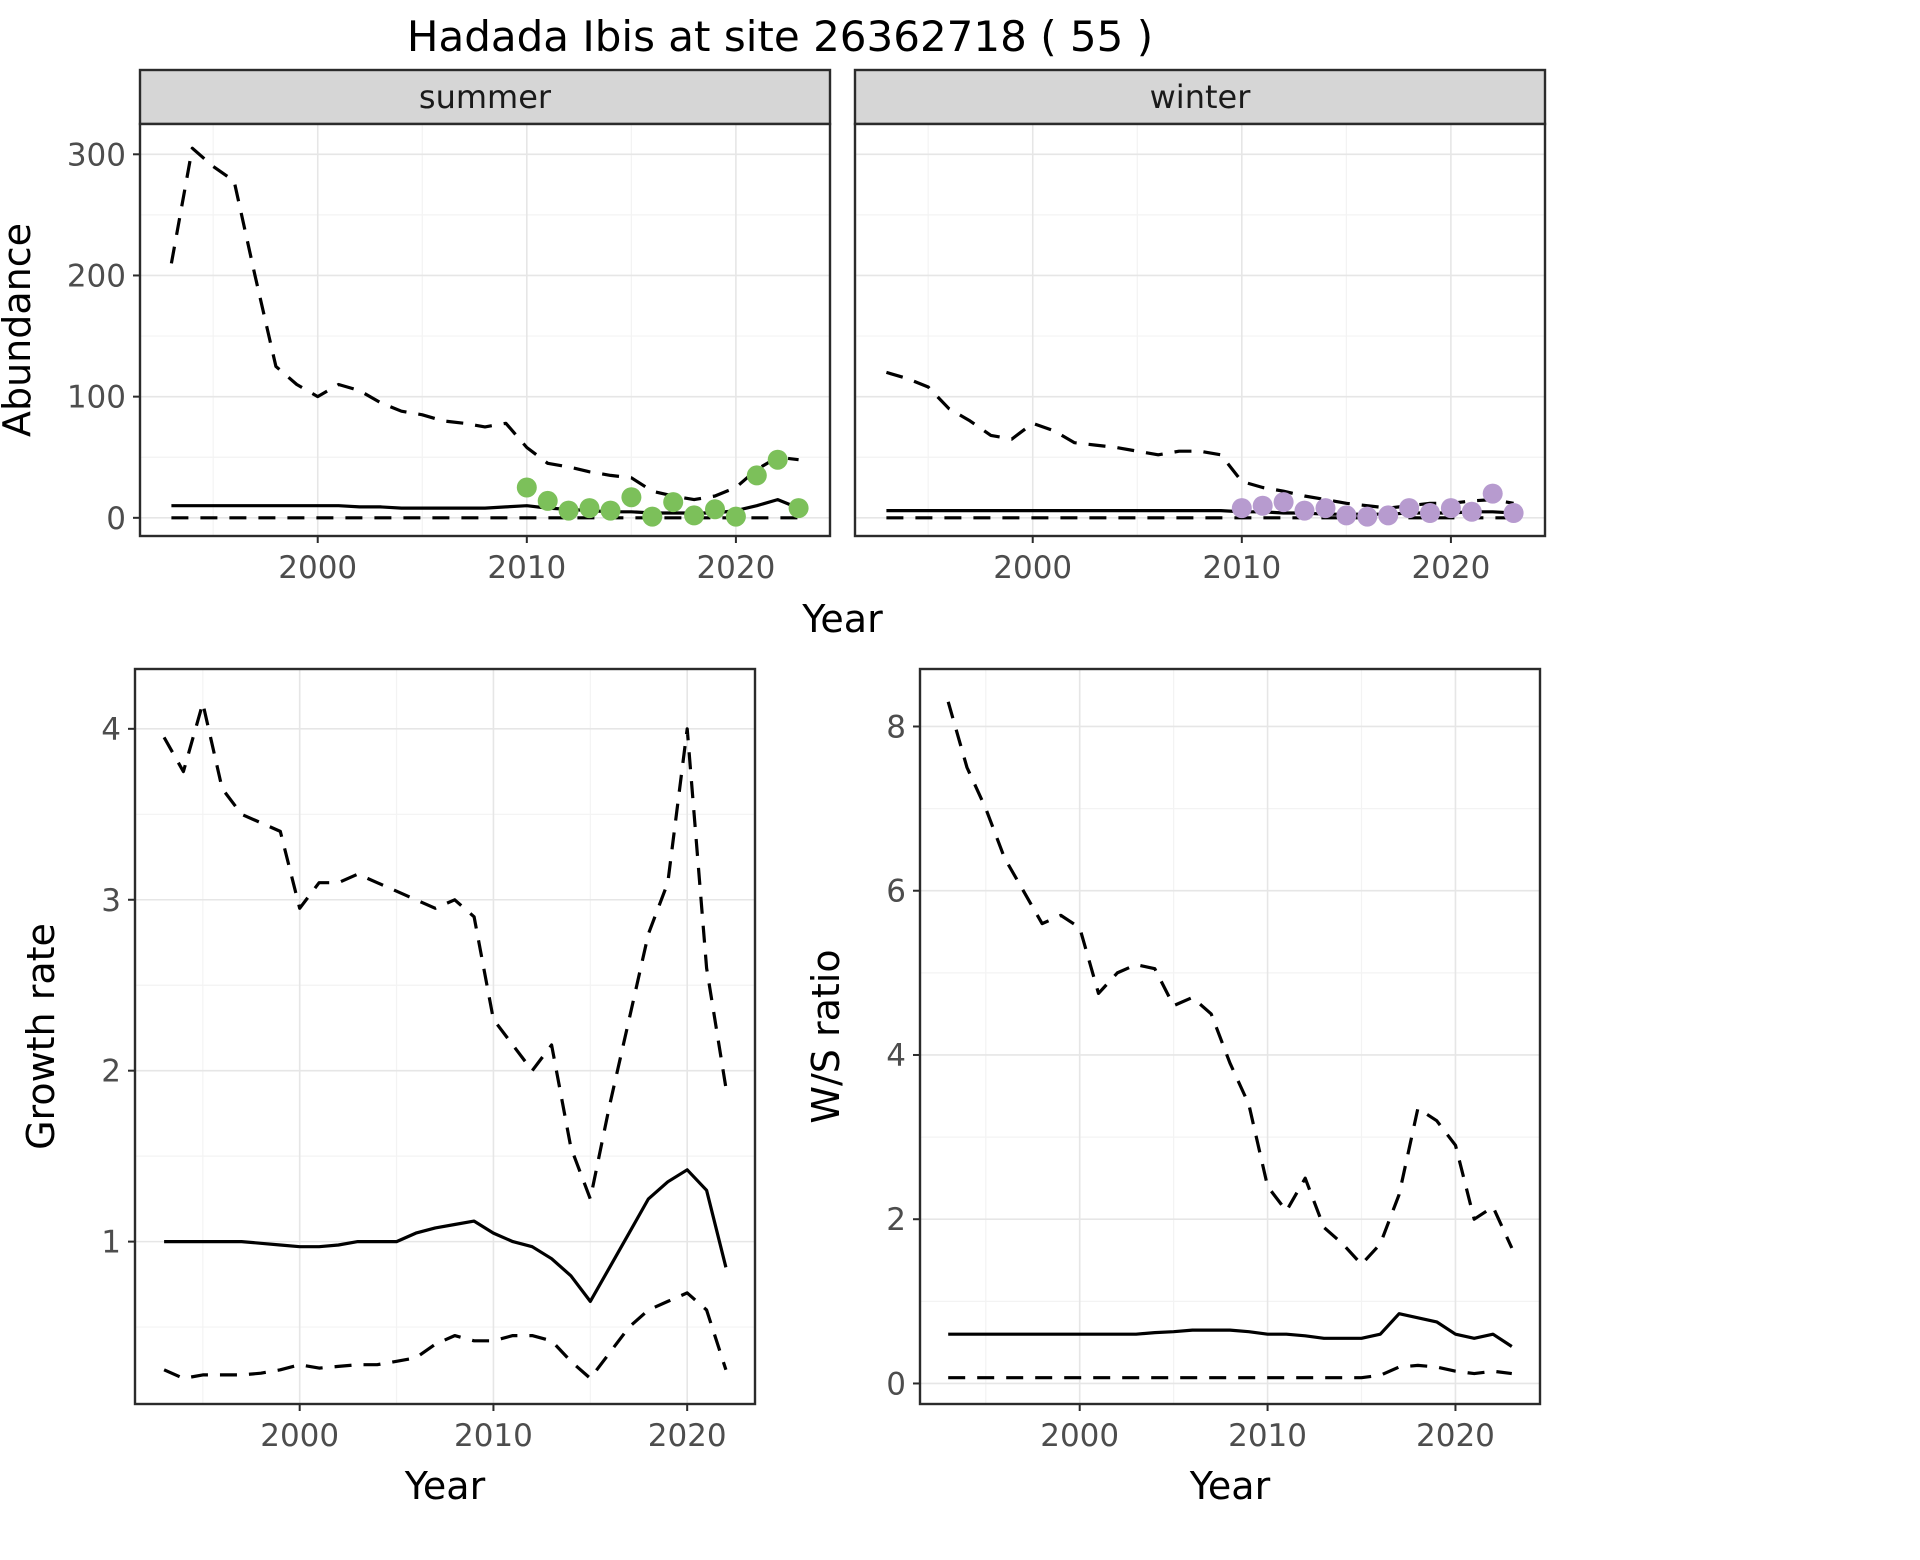 Image resolution: width=1920 pixels, height=1560 pixels. I want to click on svg-text: 100, so click(96, 398).